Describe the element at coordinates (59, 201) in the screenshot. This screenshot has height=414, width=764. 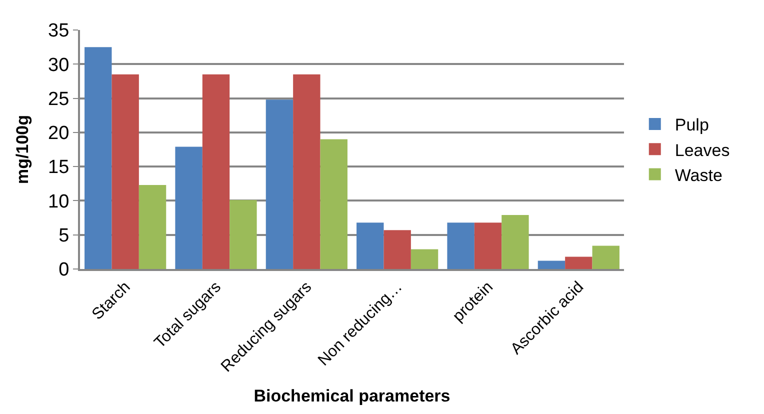
I see `y-tick-label: 10` at that location.